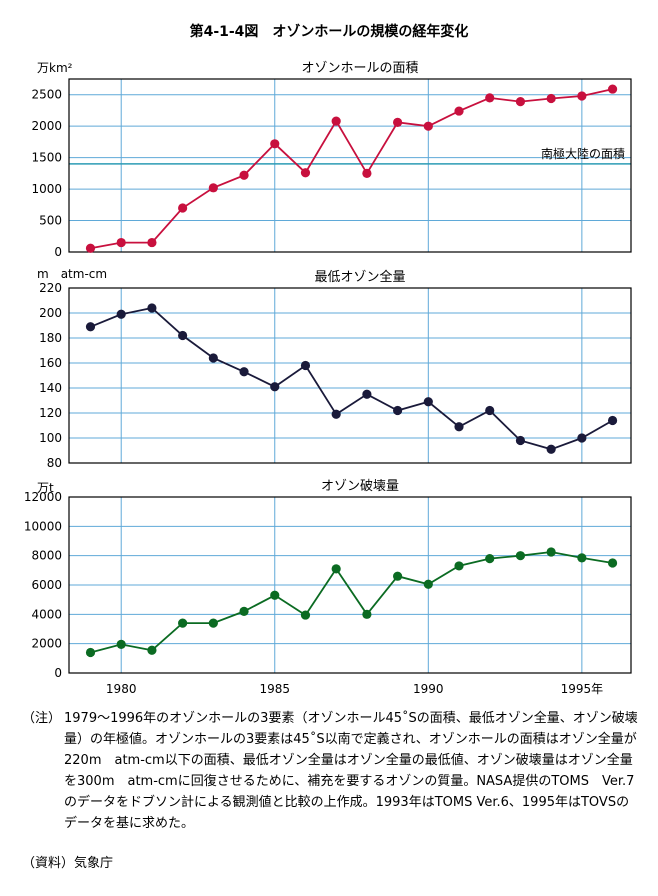  I want to click on y-tick-label: 6000, so click(46, 585).